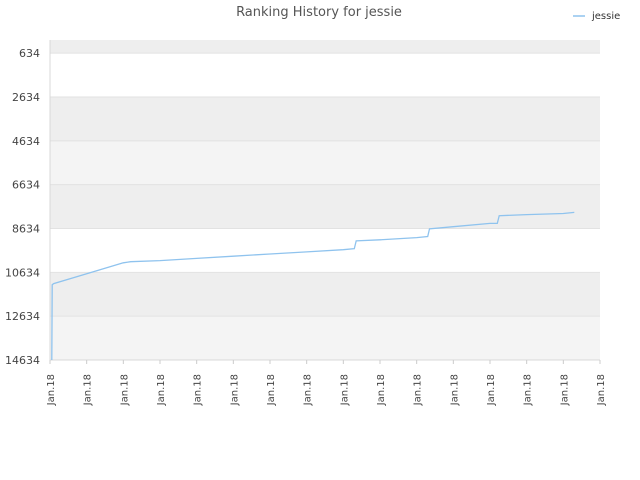  What do you see at coordinates (26, 185) in the screenshot?
I see `y-tick-label: 6634` at bounding box center [26, 185].